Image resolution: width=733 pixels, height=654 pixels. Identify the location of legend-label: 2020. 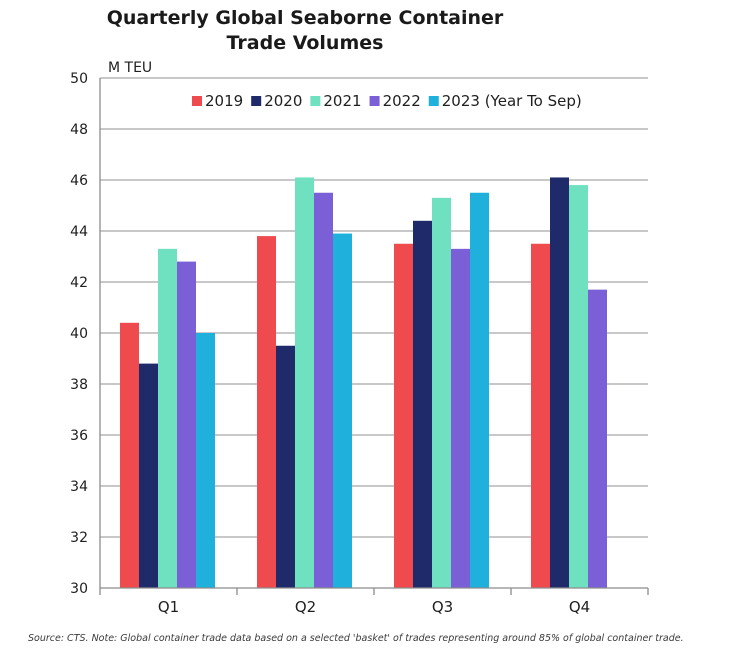
(283, 101).